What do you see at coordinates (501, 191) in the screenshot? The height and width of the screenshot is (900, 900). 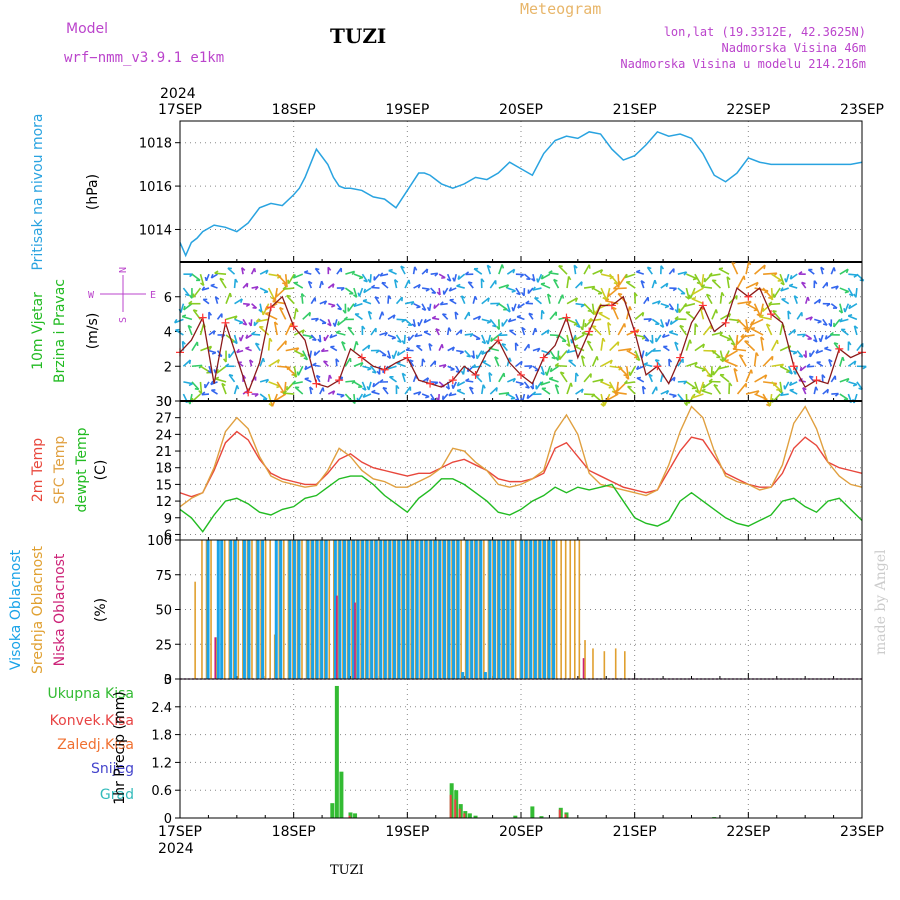 I see `panel-pressure: 1014 1016 1018` at bounding box center [501, 191].